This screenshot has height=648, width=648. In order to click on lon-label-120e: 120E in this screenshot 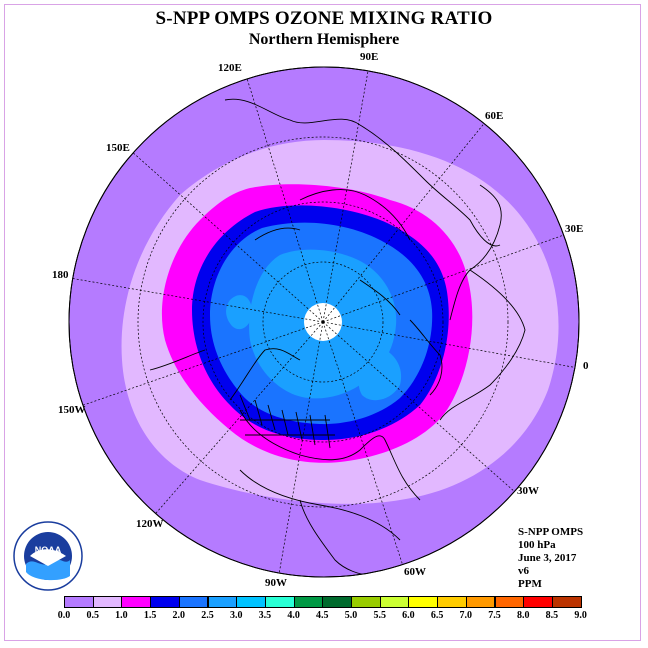, I will do `click(230, 68)`.